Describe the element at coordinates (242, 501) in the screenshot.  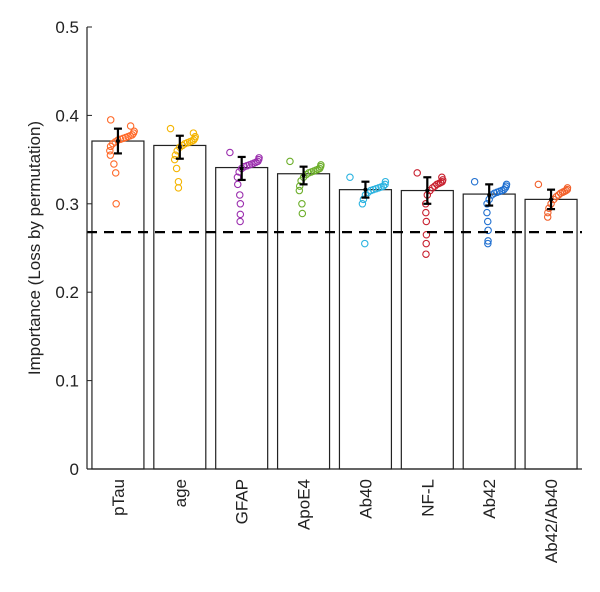
I see `x-tick-label: GFAP` at that location.